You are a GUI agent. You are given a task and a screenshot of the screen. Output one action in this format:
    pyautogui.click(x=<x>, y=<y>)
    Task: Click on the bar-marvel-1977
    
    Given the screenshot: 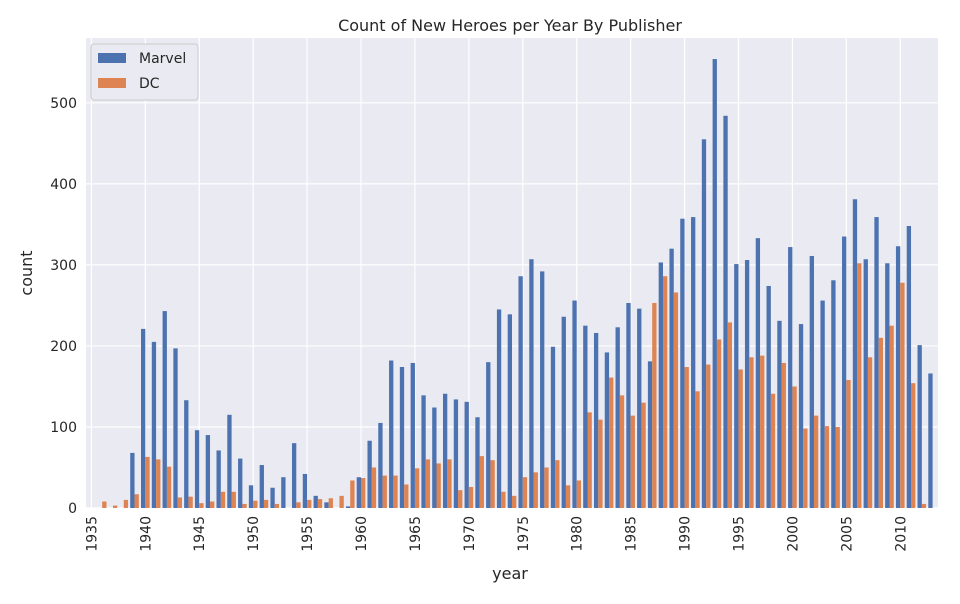 What is the action you would take?
    pyautogui.click(x=542, y=389)
    